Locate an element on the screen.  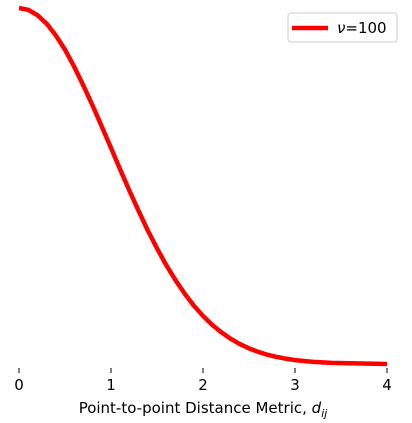
legend-frame is located at coordinates (342, 27).